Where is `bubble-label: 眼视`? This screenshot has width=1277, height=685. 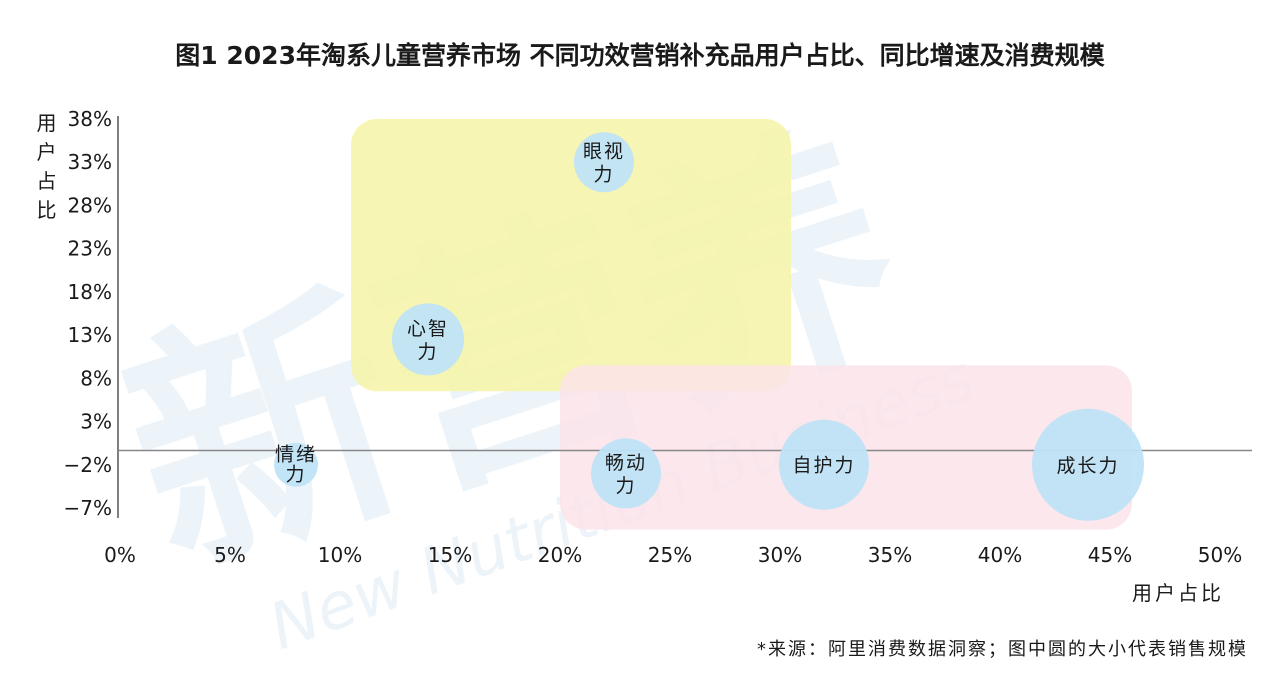
bubble-label: 眼视 is located at coordinates (604, 152).